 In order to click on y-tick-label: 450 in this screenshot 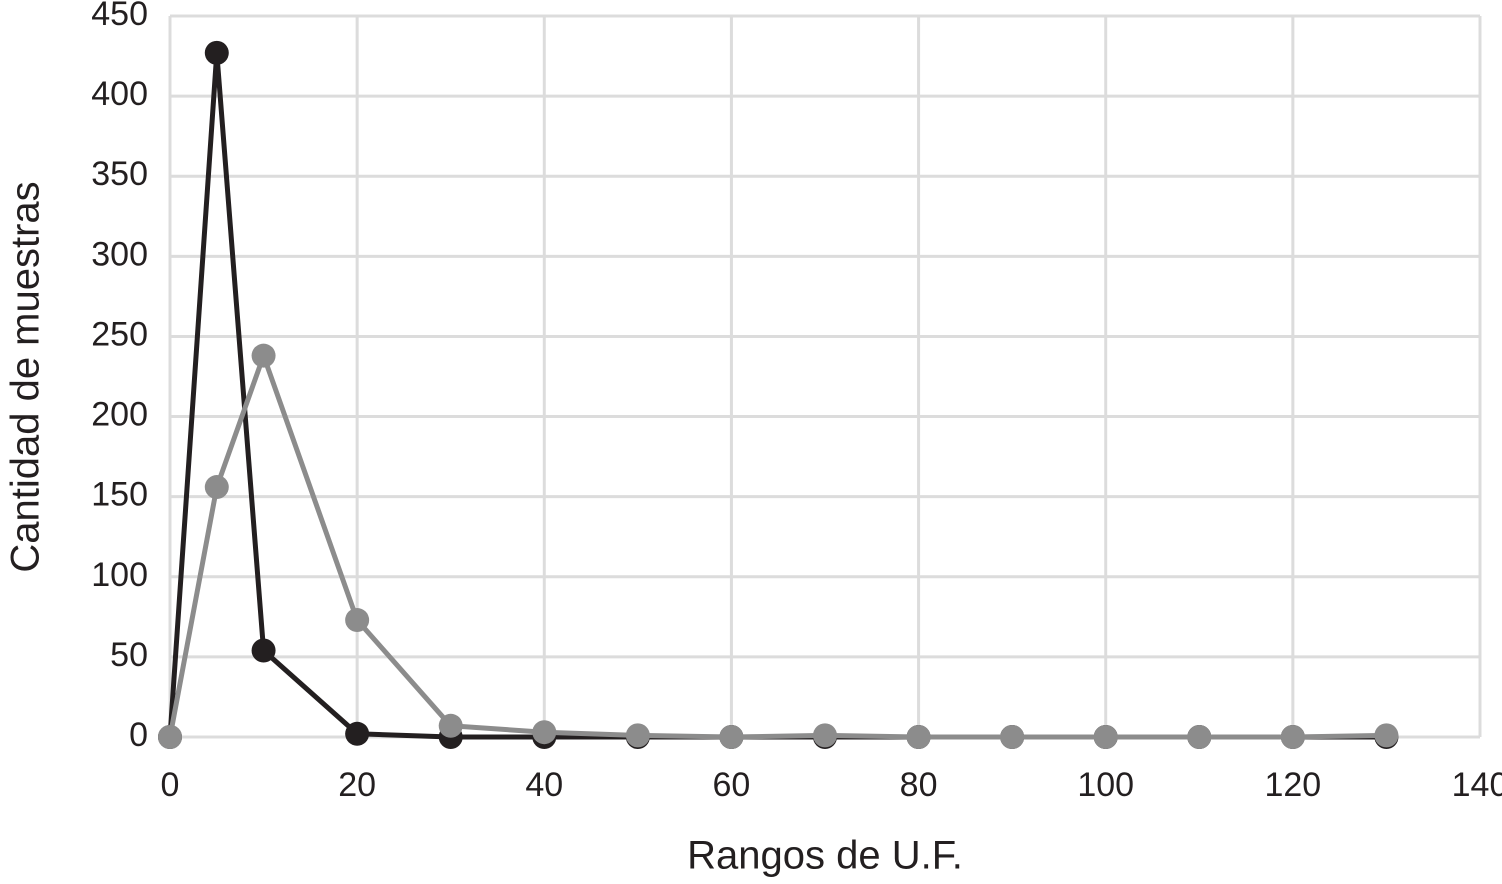, I will do `click(119, 16)`.